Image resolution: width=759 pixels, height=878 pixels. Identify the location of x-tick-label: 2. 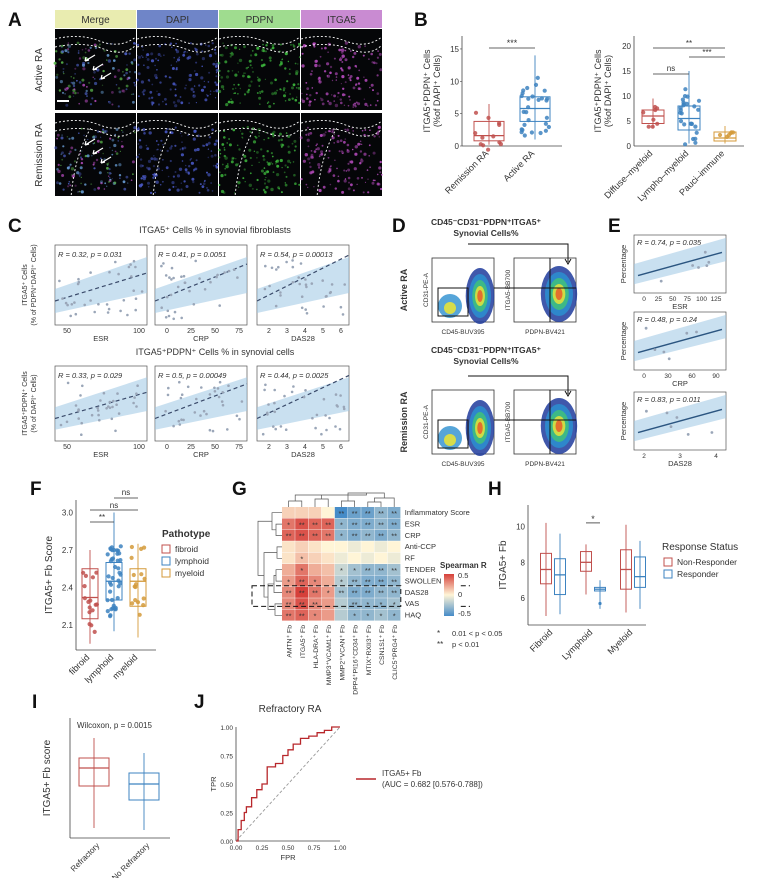
(269, 331).